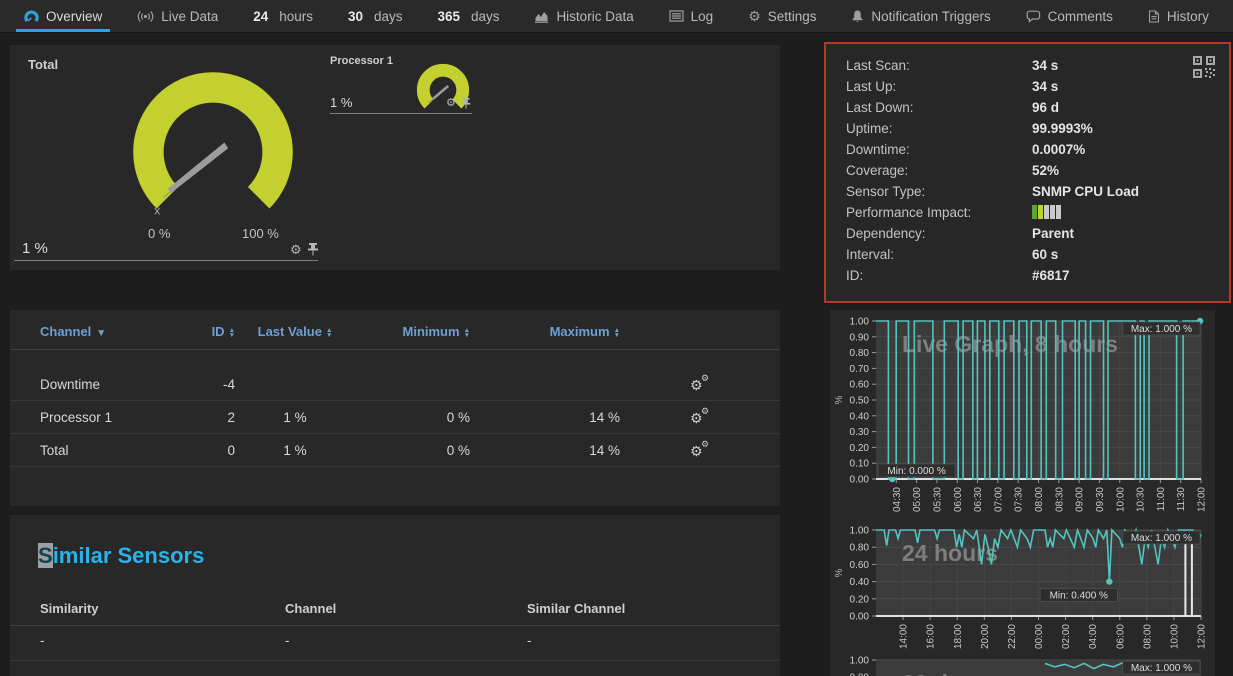 This screenshot has width=1233, height=676. Describe the element at coordinates (1030, 236) in the screenshot. I see `info-row: Dependency: Parent` at that location.